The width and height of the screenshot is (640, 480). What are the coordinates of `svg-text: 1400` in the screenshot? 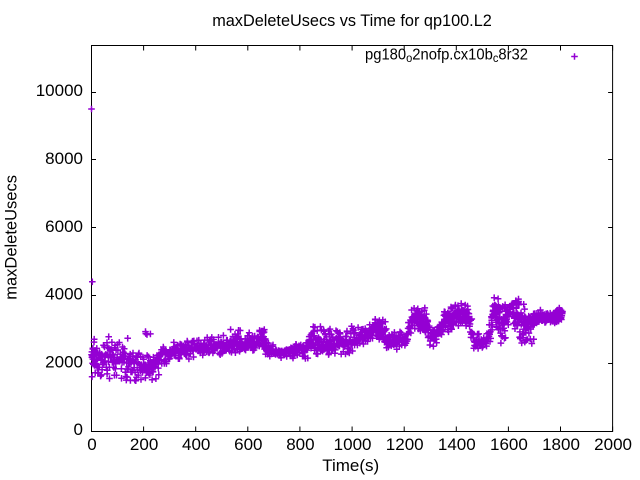 It's located at (457, 444).